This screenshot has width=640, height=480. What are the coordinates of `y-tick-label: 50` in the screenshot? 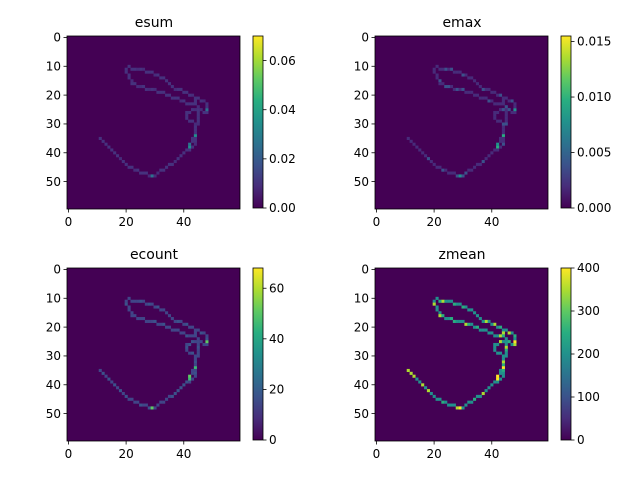 It's located at (53, 182).